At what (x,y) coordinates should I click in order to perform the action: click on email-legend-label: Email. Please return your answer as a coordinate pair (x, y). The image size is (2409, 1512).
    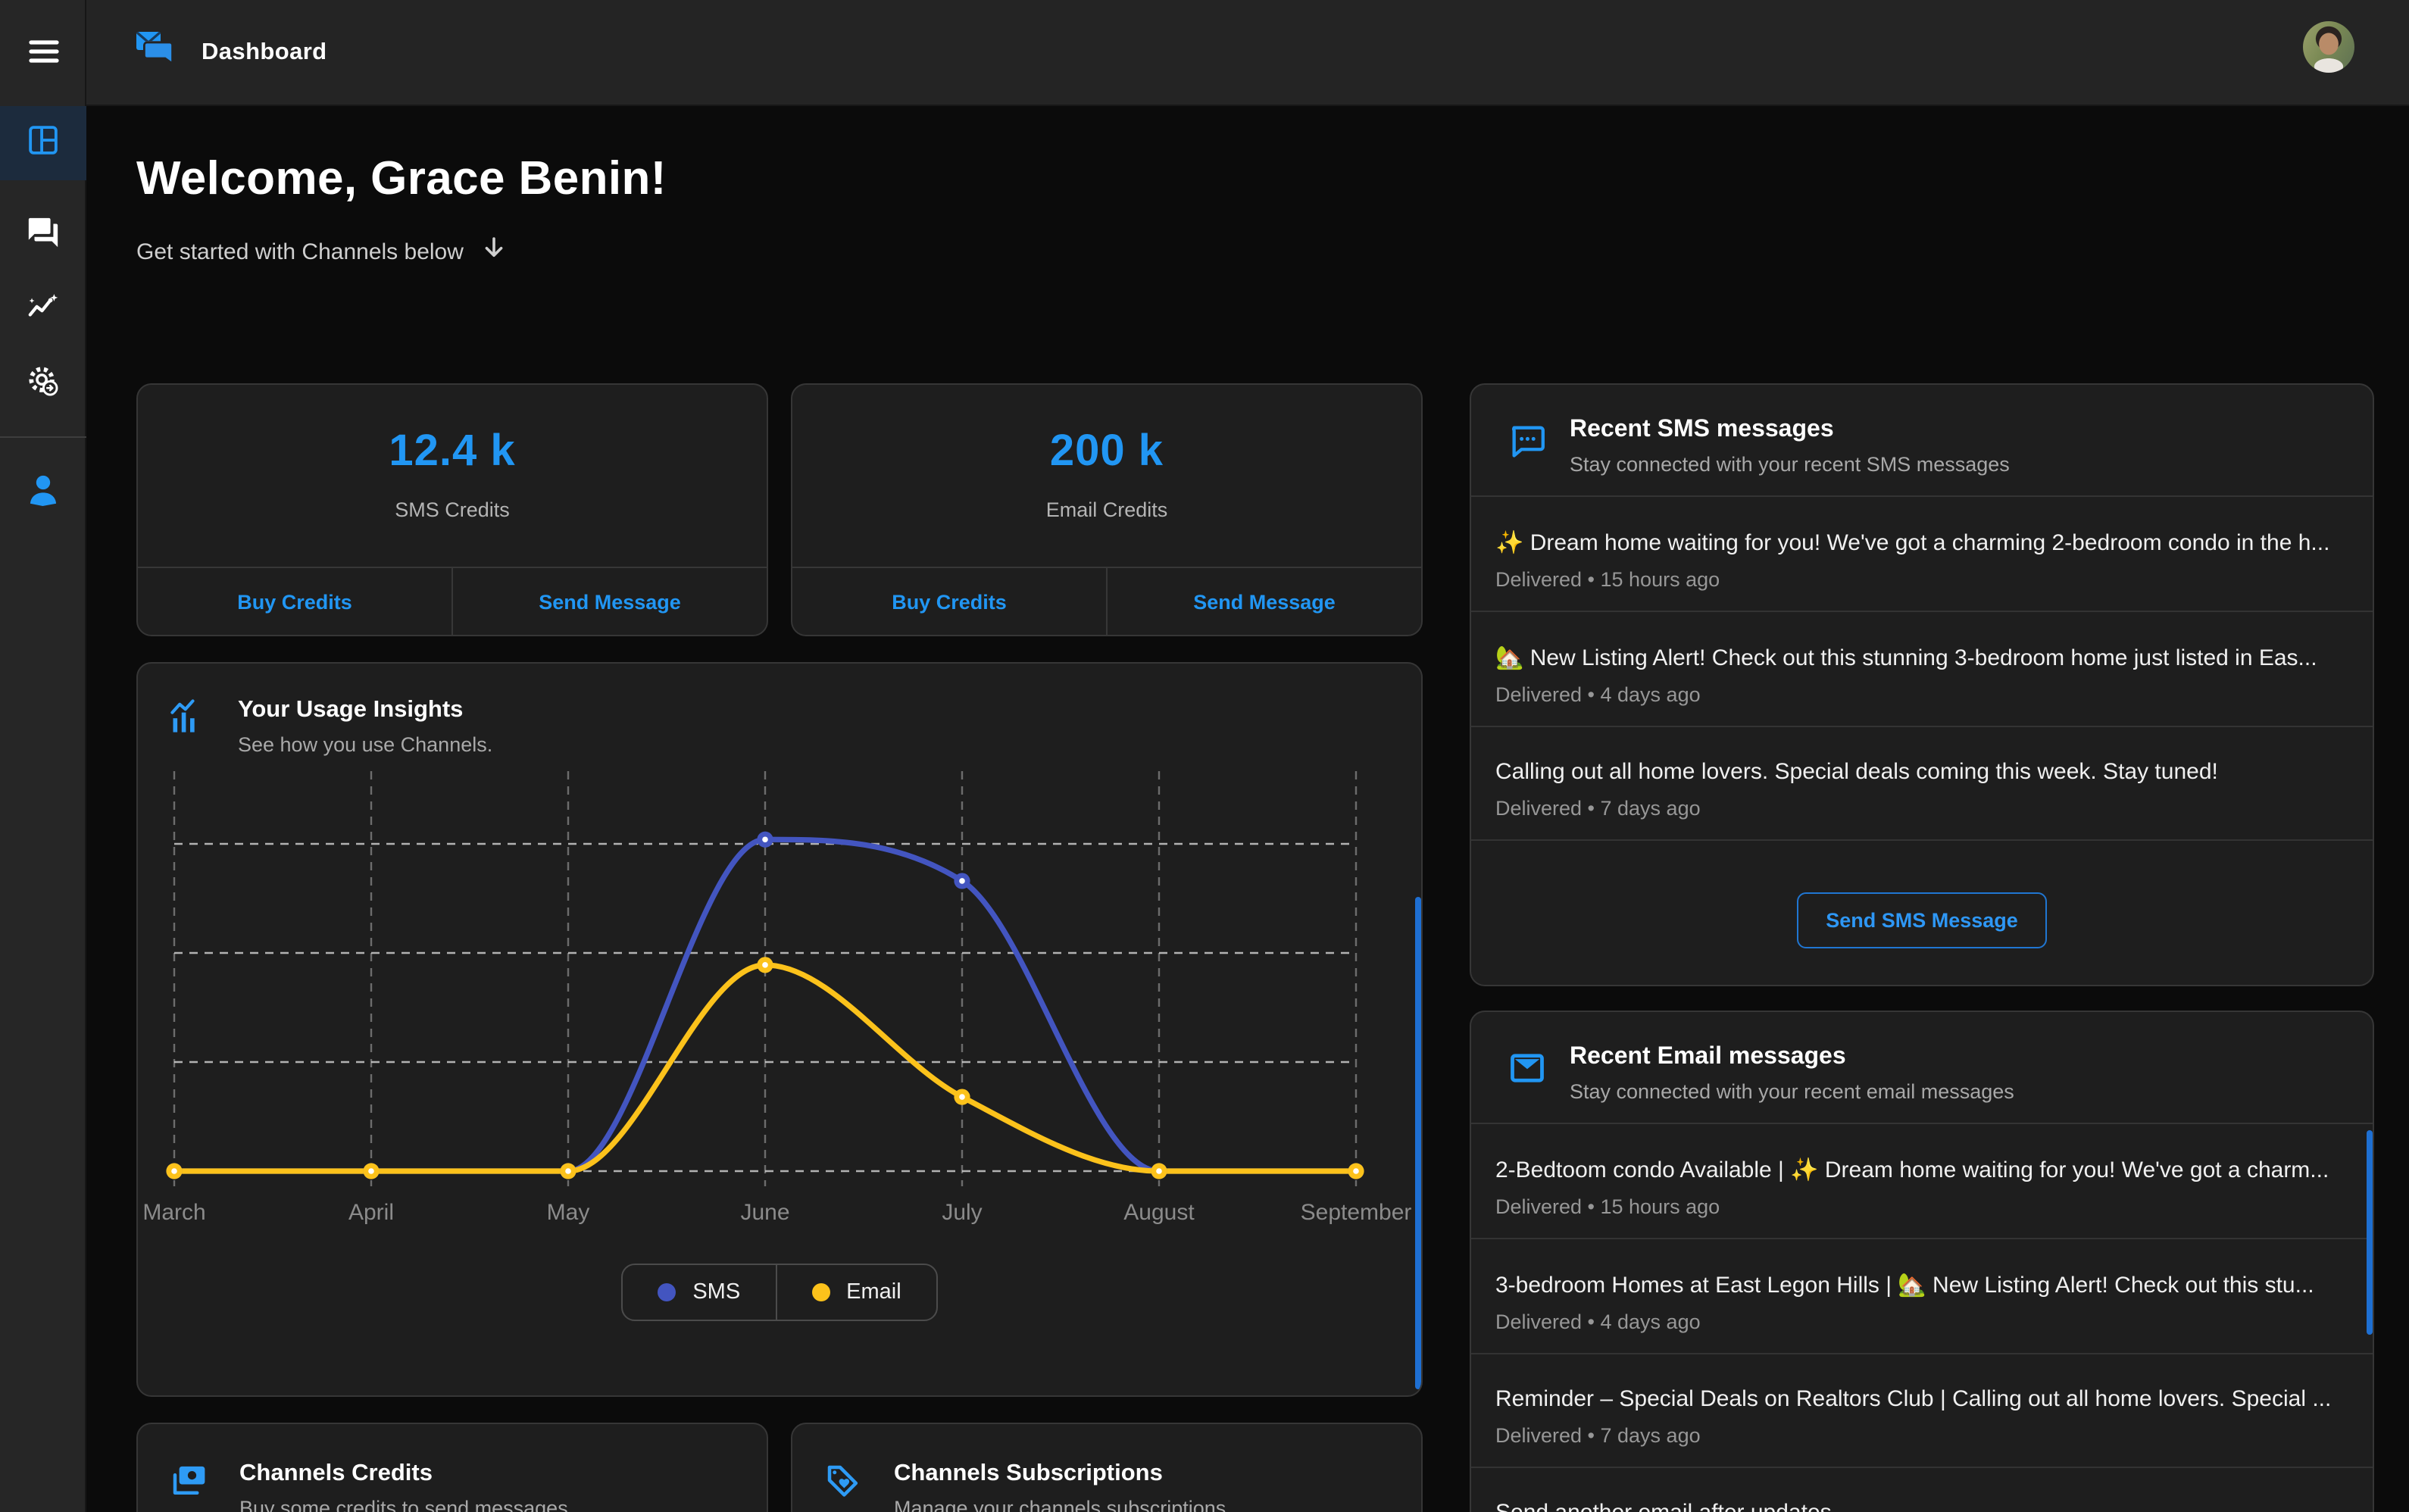
    Looking at the image, I should click on (873, 1292).